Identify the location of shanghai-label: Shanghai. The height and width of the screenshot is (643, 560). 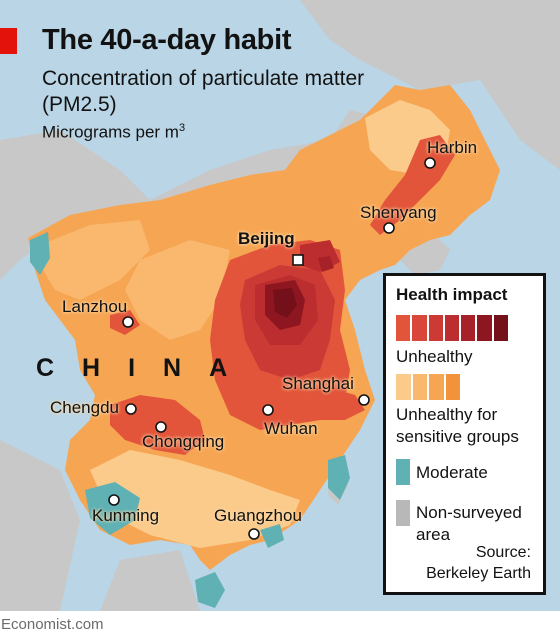
(318, 383).